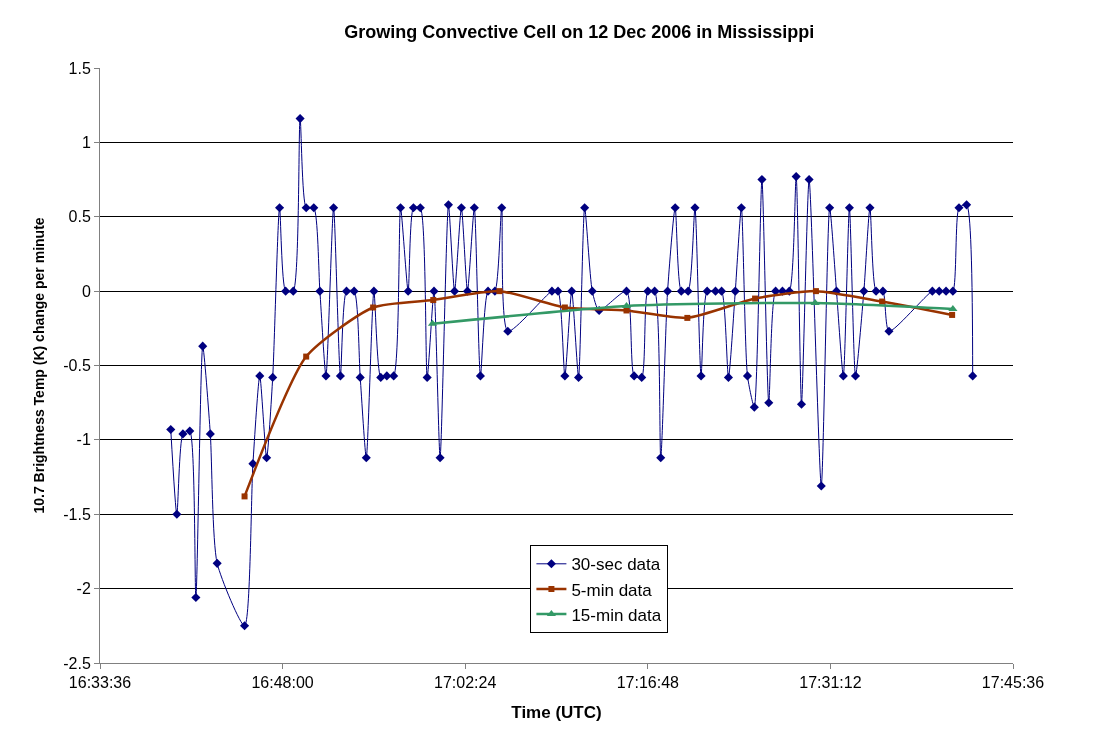 This screenshot has height=733, width=1093. Describe the element at coordinates (77, 514) in the screenshot. I see `y-tick-label: -1.5` at that location.